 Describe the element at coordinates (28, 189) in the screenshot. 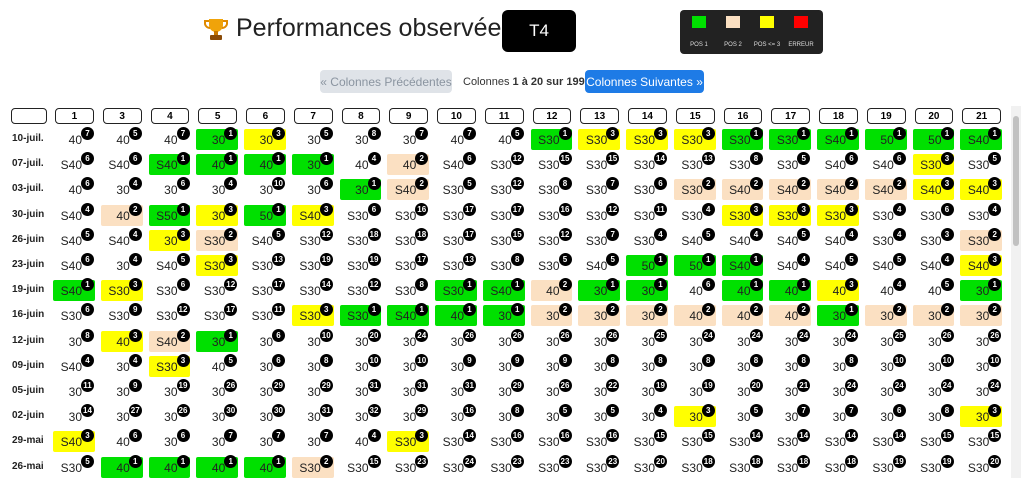

I see `row-date: 03-juil.` at that location.